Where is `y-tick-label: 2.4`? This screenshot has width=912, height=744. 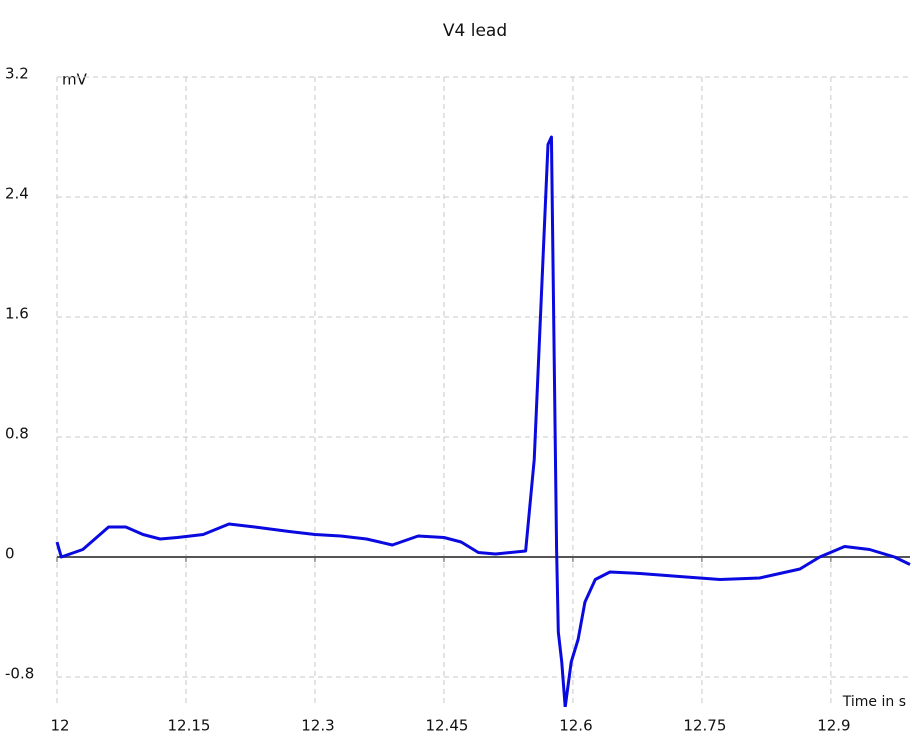
y-tick-label: 2.4 is located at coordinates (17, 194).